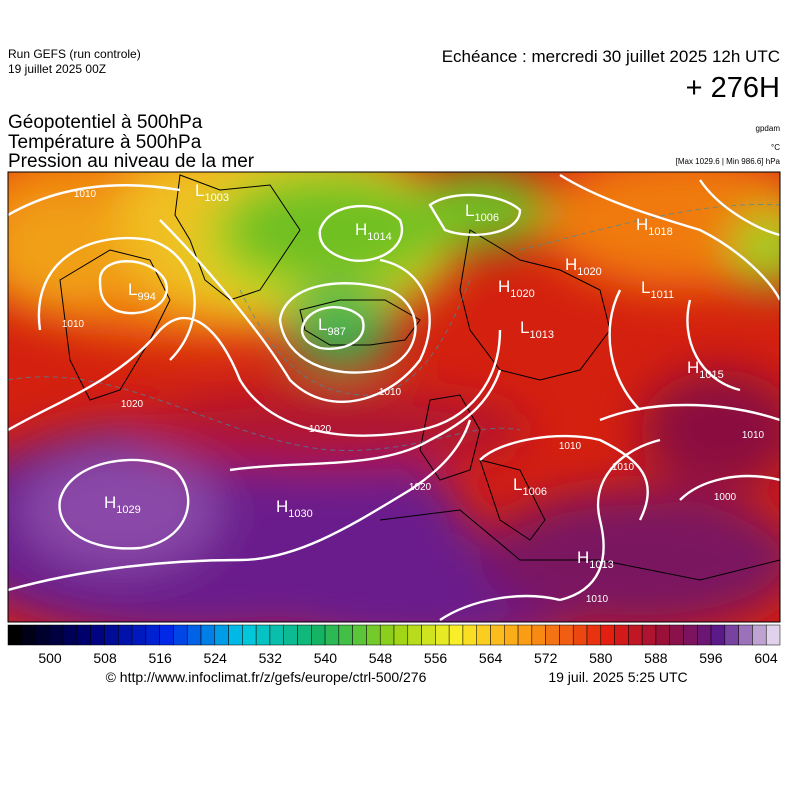 This screenshot has height=789, width=788. Describe the element at coordinates (146, 297) in the screenshot. I see `center-value: 994` at that location.